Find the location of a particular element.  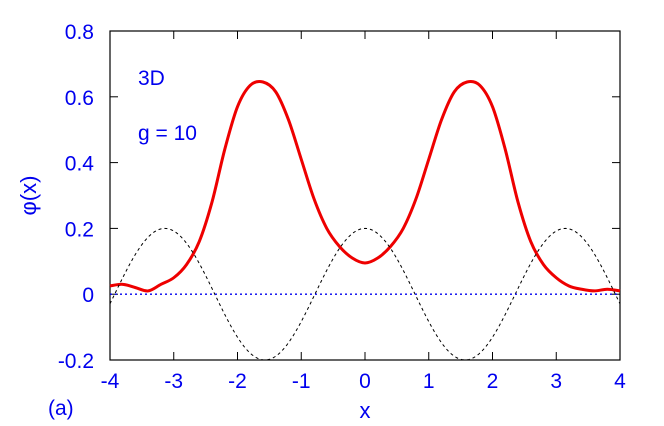

x-tick-label: -2 is located at coordinates (237, 381).